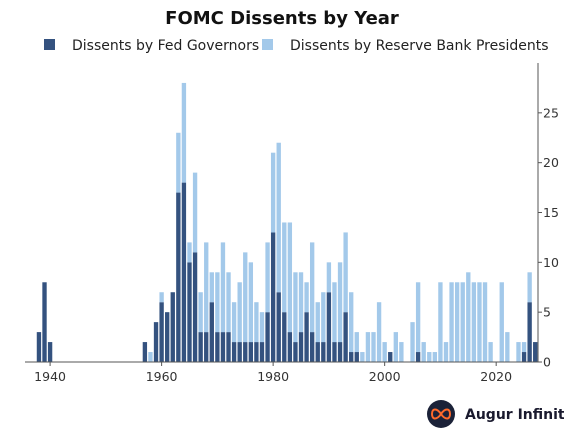  Describe the element at coordinates (547, 312) in the screenshot. I see `y-tick-label-5: 5` at that location.